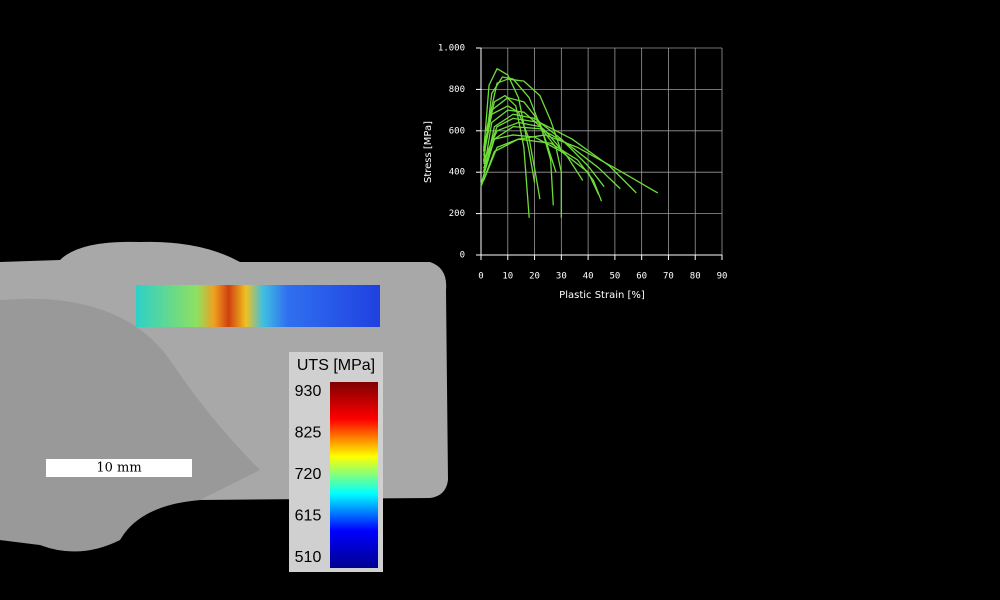 This screenshot has height=600, width=1000. Describe the element at coordinates (457, 173) in the screenshot. I see `y-tick-label: 400` at that location.